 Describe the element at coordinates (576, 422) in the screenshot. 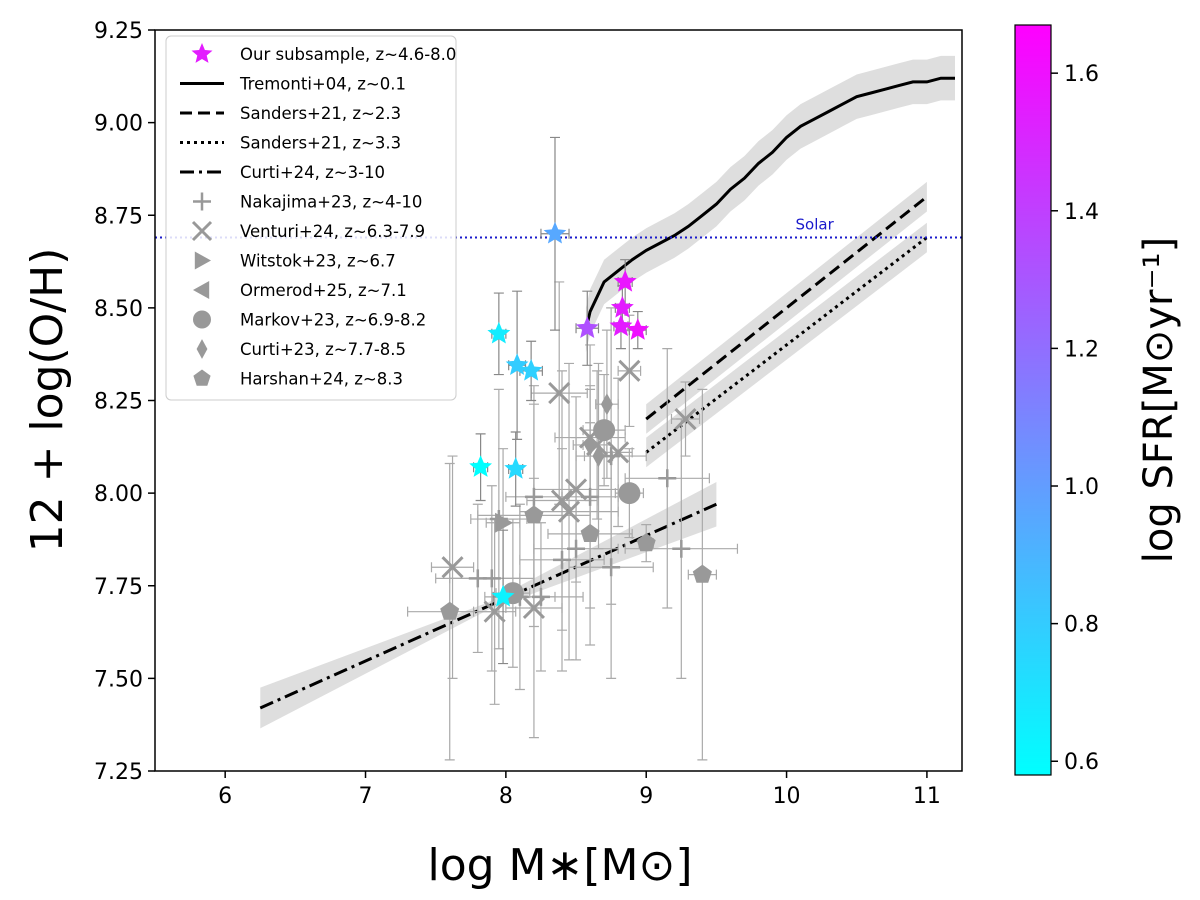

I see `markers` at that location.